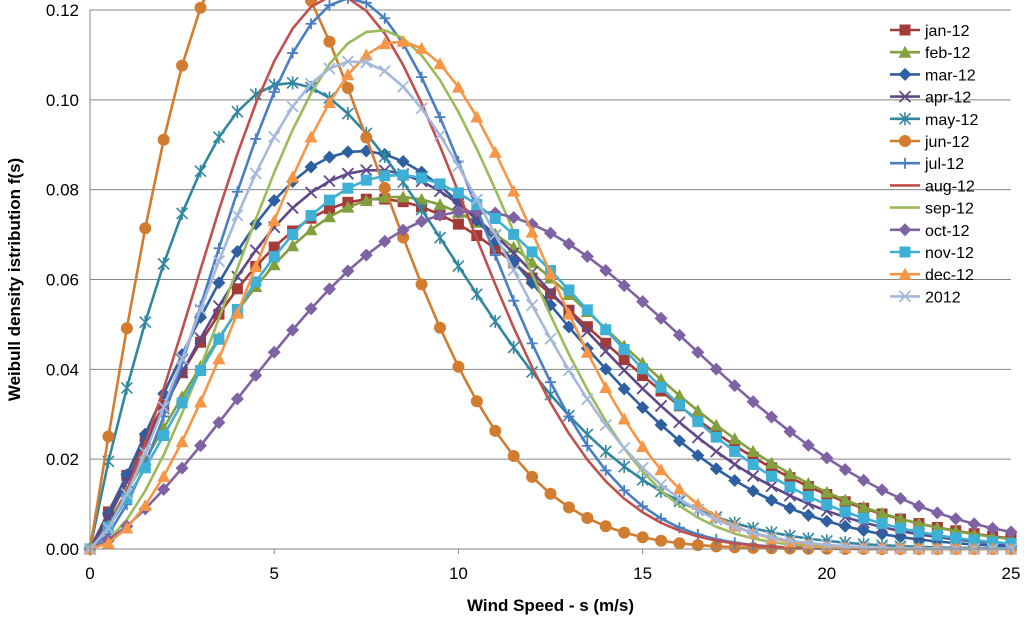 This screenshot has width=1024, height=621. Describe the element at coordinates (932, 209) in the screenshot. I see `legend-item-sep-12: sep-12` at that location.